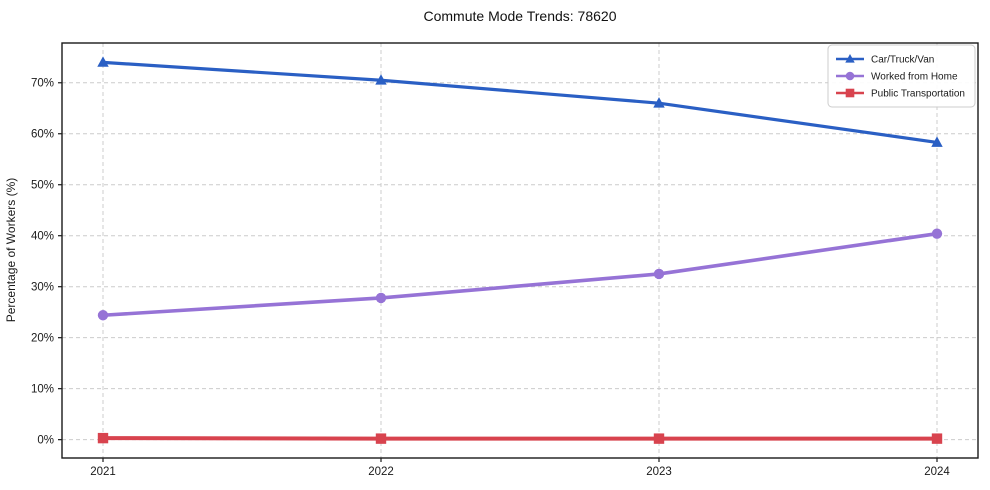 This screenshot has height=490, width=990. What do you see at coordinates (42, 186) in the screenshot?
I see `y-tick-label: 50%` at bounding box center [42, 186].